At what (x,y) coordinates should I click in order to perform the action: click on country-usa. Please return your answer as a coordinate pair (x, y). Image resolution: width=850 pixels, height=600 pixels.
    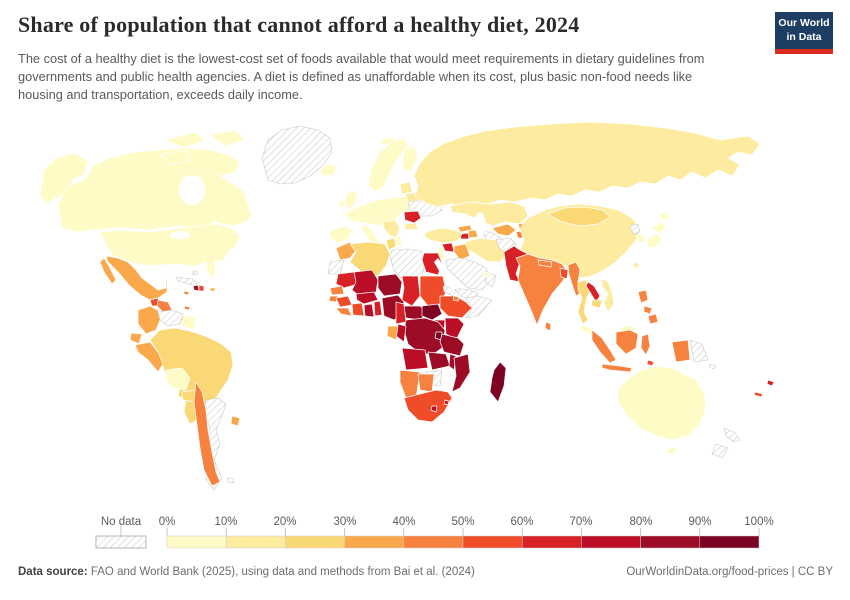
    Looking at the image, I should click on (170, 252).